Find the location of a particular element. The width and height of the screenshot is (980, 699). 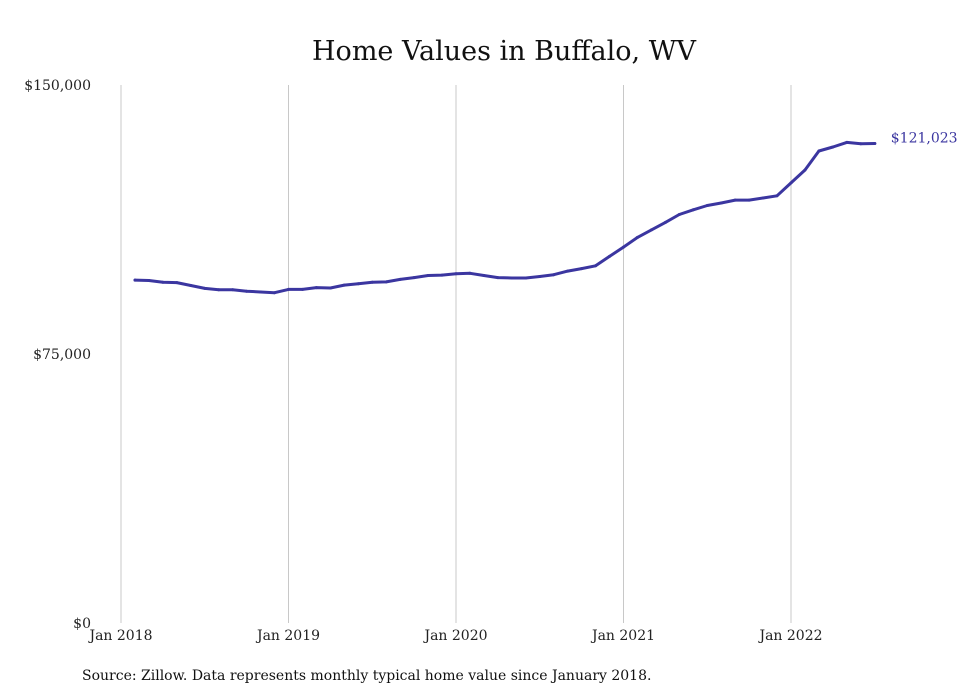

y-tick-label: $75,000 is located at coordinates (62, 355).